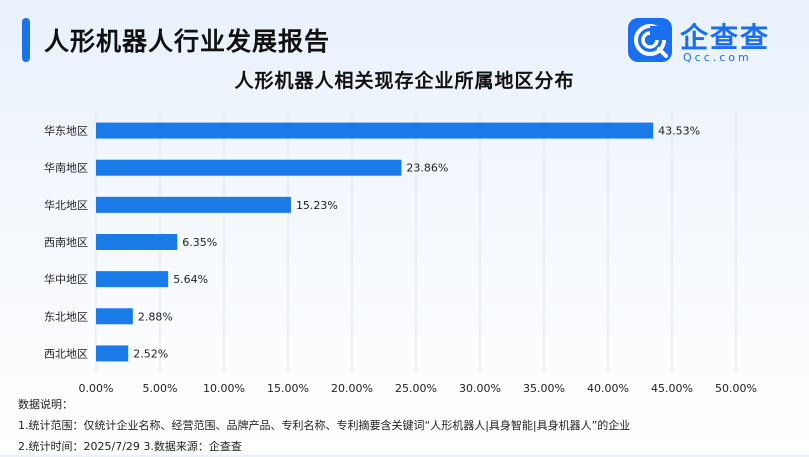 Image resolution: width=809 pixels, height=457 pixels. Describe the element at coordinates (199, 242) in the screenshot. I see `data-label: 6.35%` at that location.